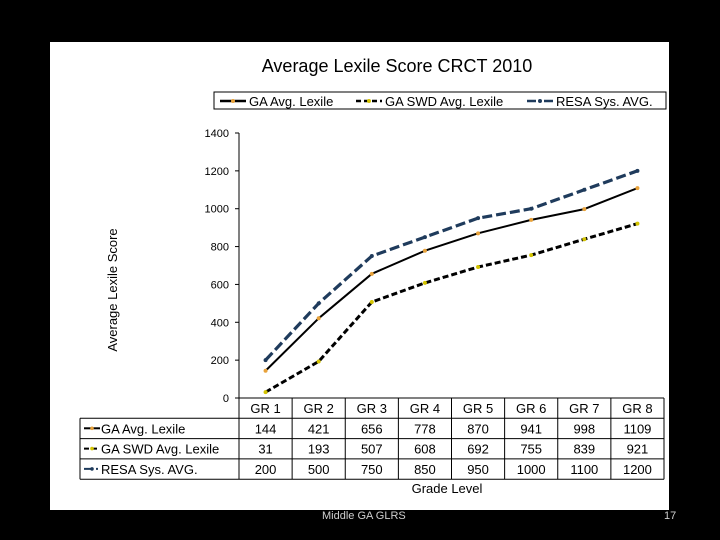 The image size is (720, 540). Describe the element at coordinates (319, 449) in the screenshot. I see `table-value: 193` at that location.